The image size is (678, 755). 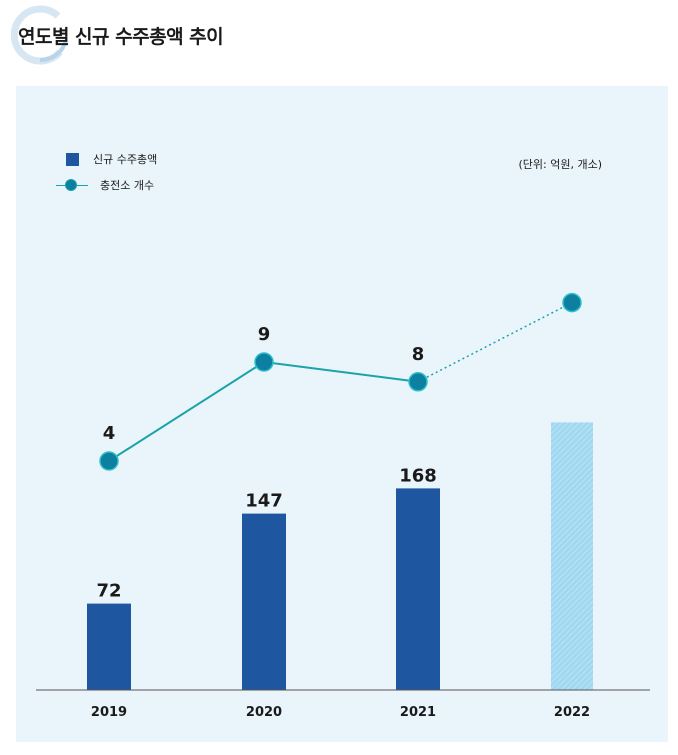 What do you see at coordinates (72, 185) in the screenshot?
I see `legend-line-swatch` at bounding box center [72, 185].